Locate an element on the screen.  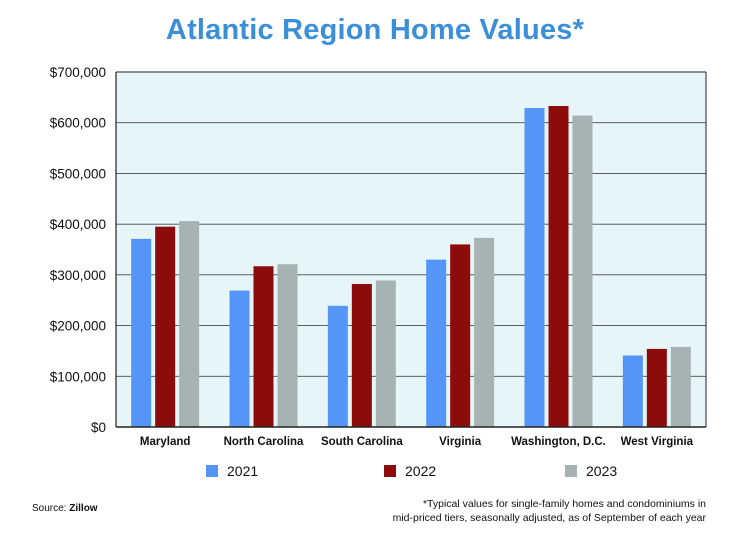
y-tick-label: $200,000 is located at coordinates (78, 326).